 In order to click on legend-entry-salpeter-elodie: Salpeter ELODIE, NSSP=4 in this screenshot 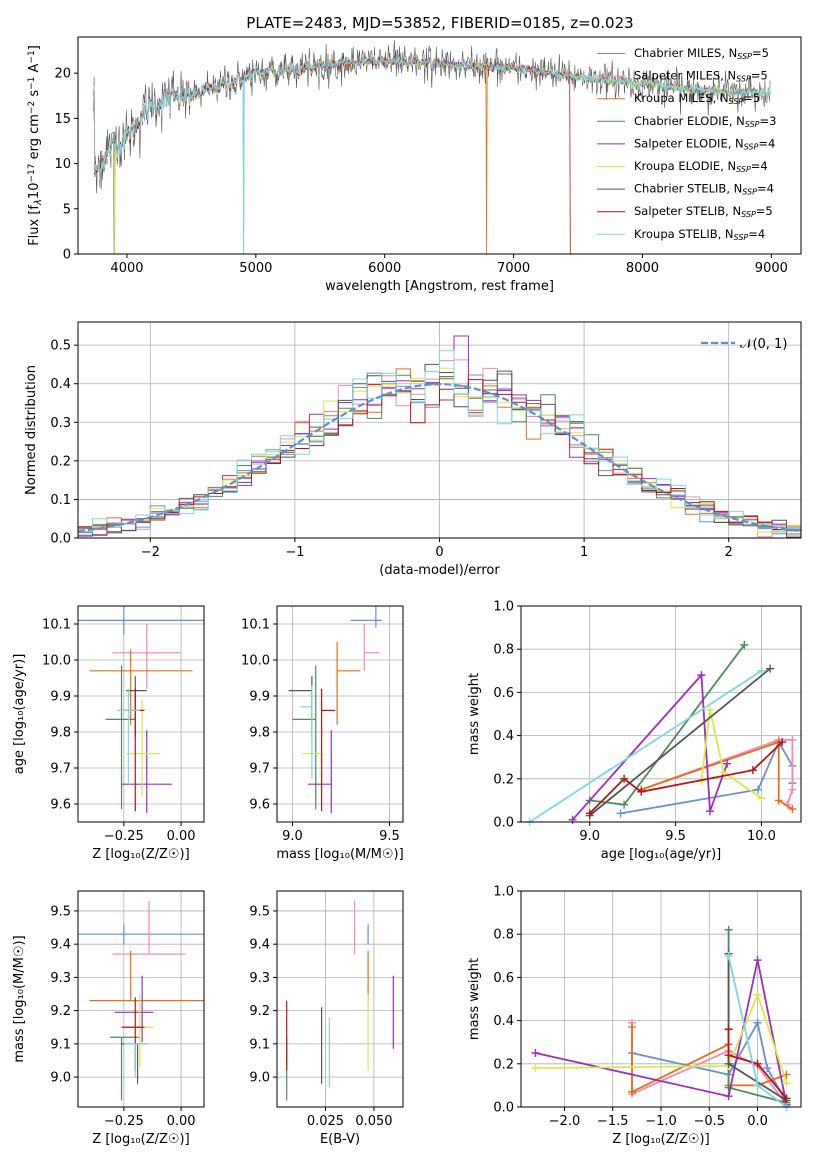, I will do `click(704, 143)`.